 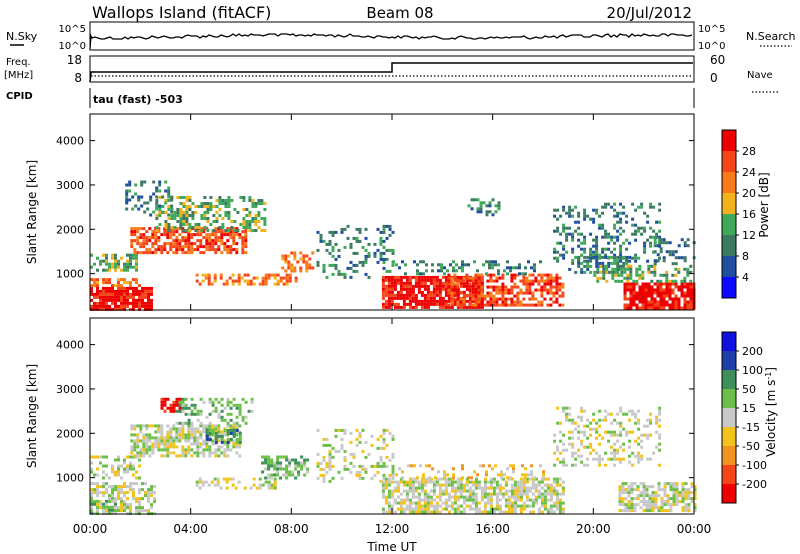 I want to click on colorbar-tick-label: 200, so click(x=752, y=351).